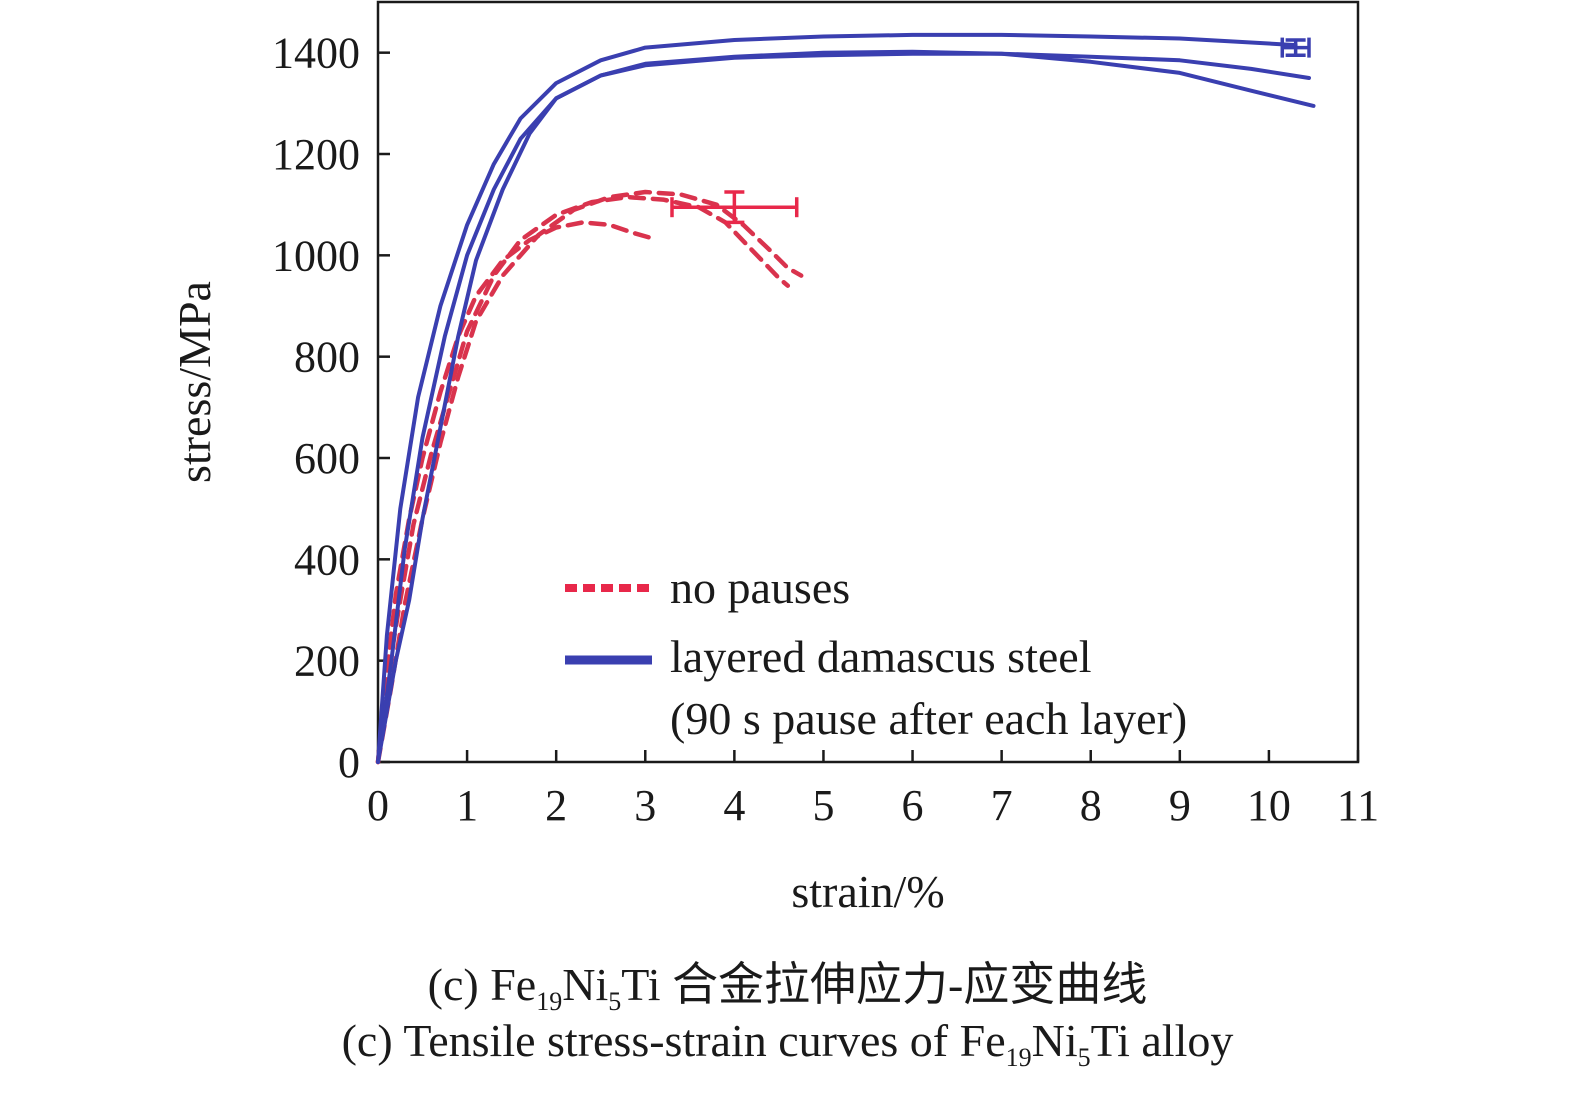 This screenshot has width=1575, height=1094. I want to click on caption-cn-sub2: 5, so click(615, 1002).